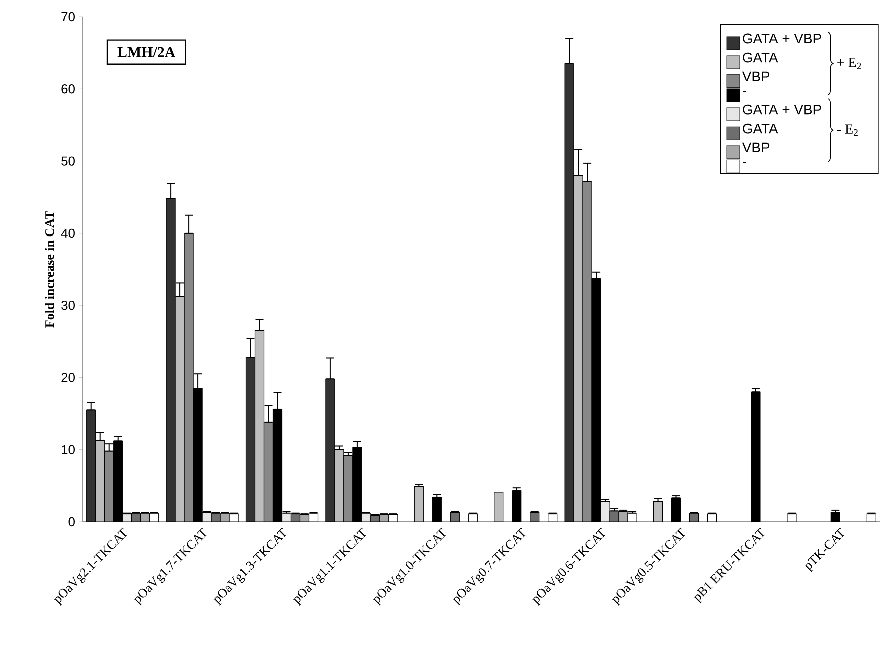  What do you see at coordinates (68, 89) in the screenshot?
I see `y-tick-label: 60` at bounding box center [68, 89].